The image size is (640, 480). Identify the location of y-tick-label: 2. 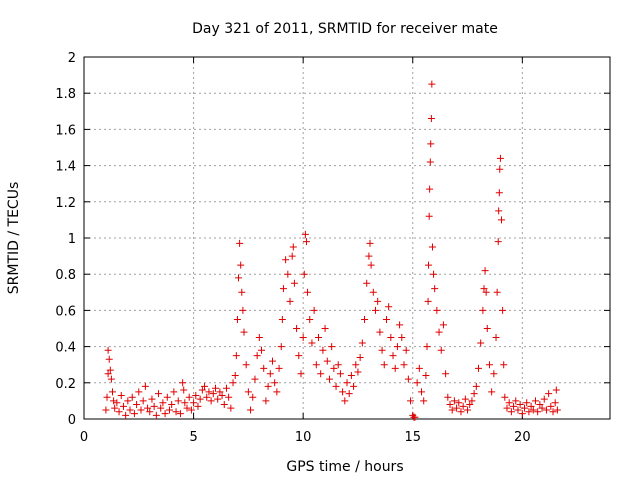
(72, 58).